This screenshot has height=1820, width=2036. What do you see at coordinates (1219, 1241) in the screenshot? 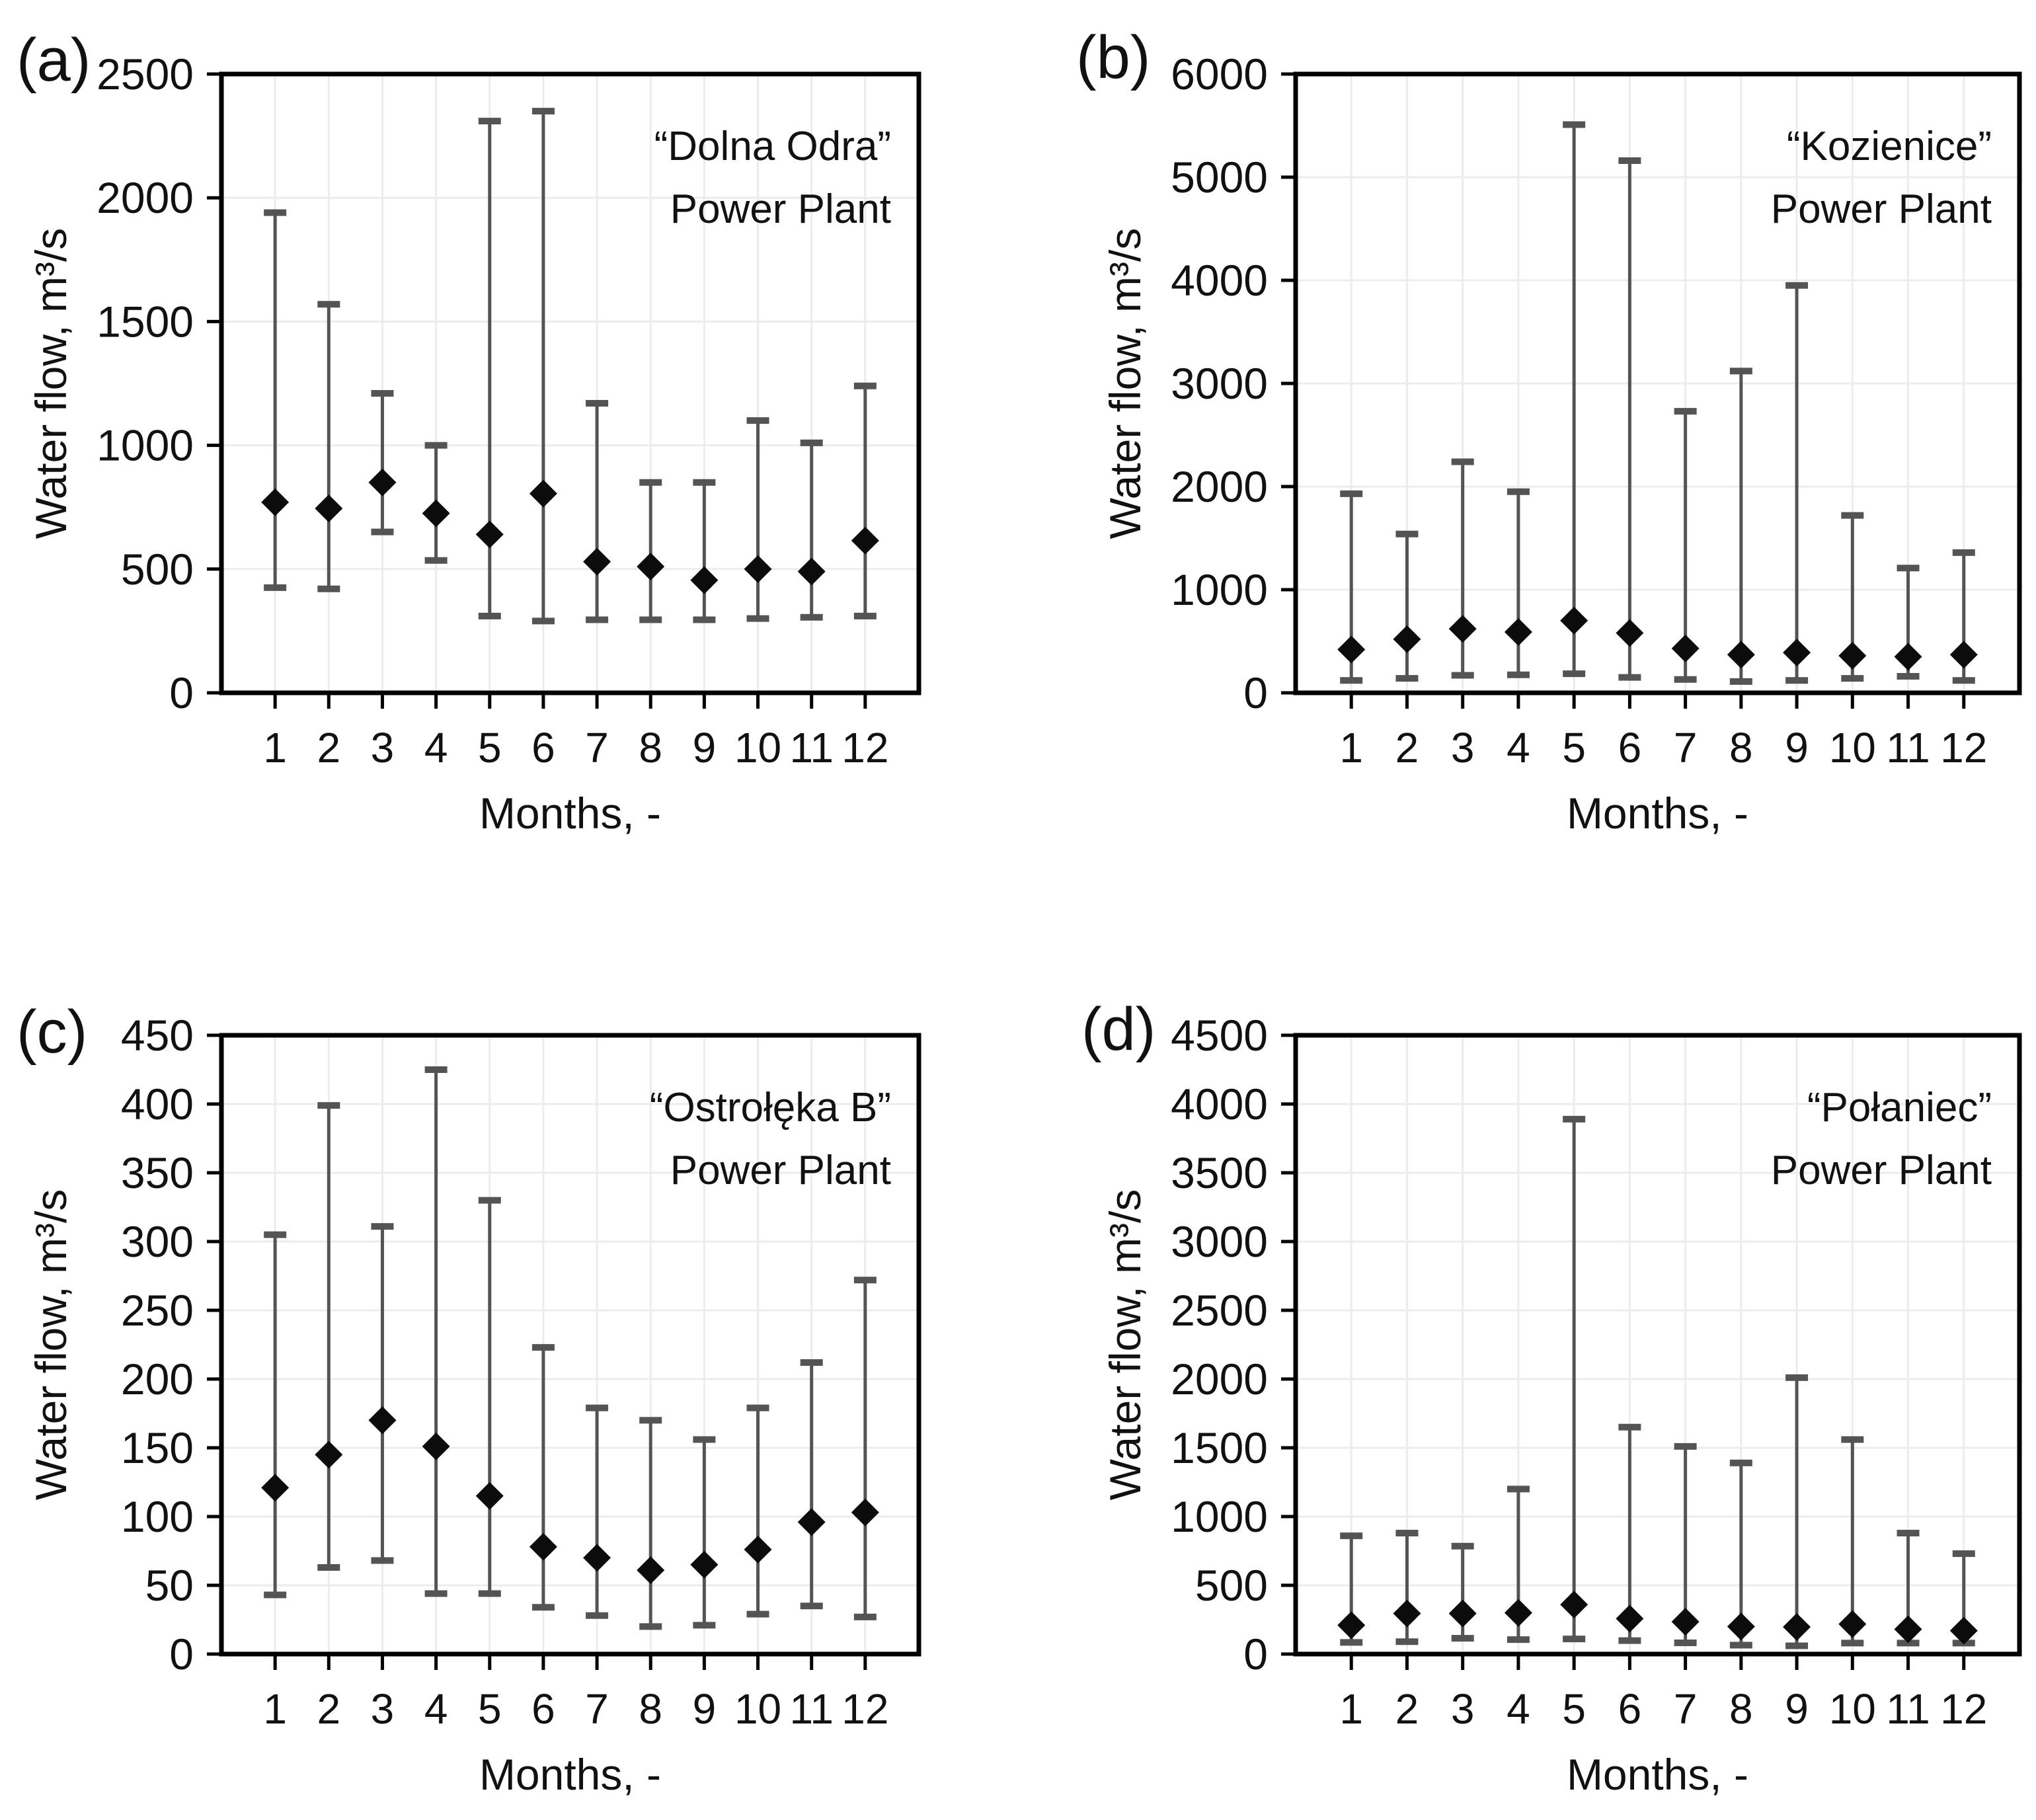
I see `y-tick-label: 3000` at bounding box center [1219, 1241].